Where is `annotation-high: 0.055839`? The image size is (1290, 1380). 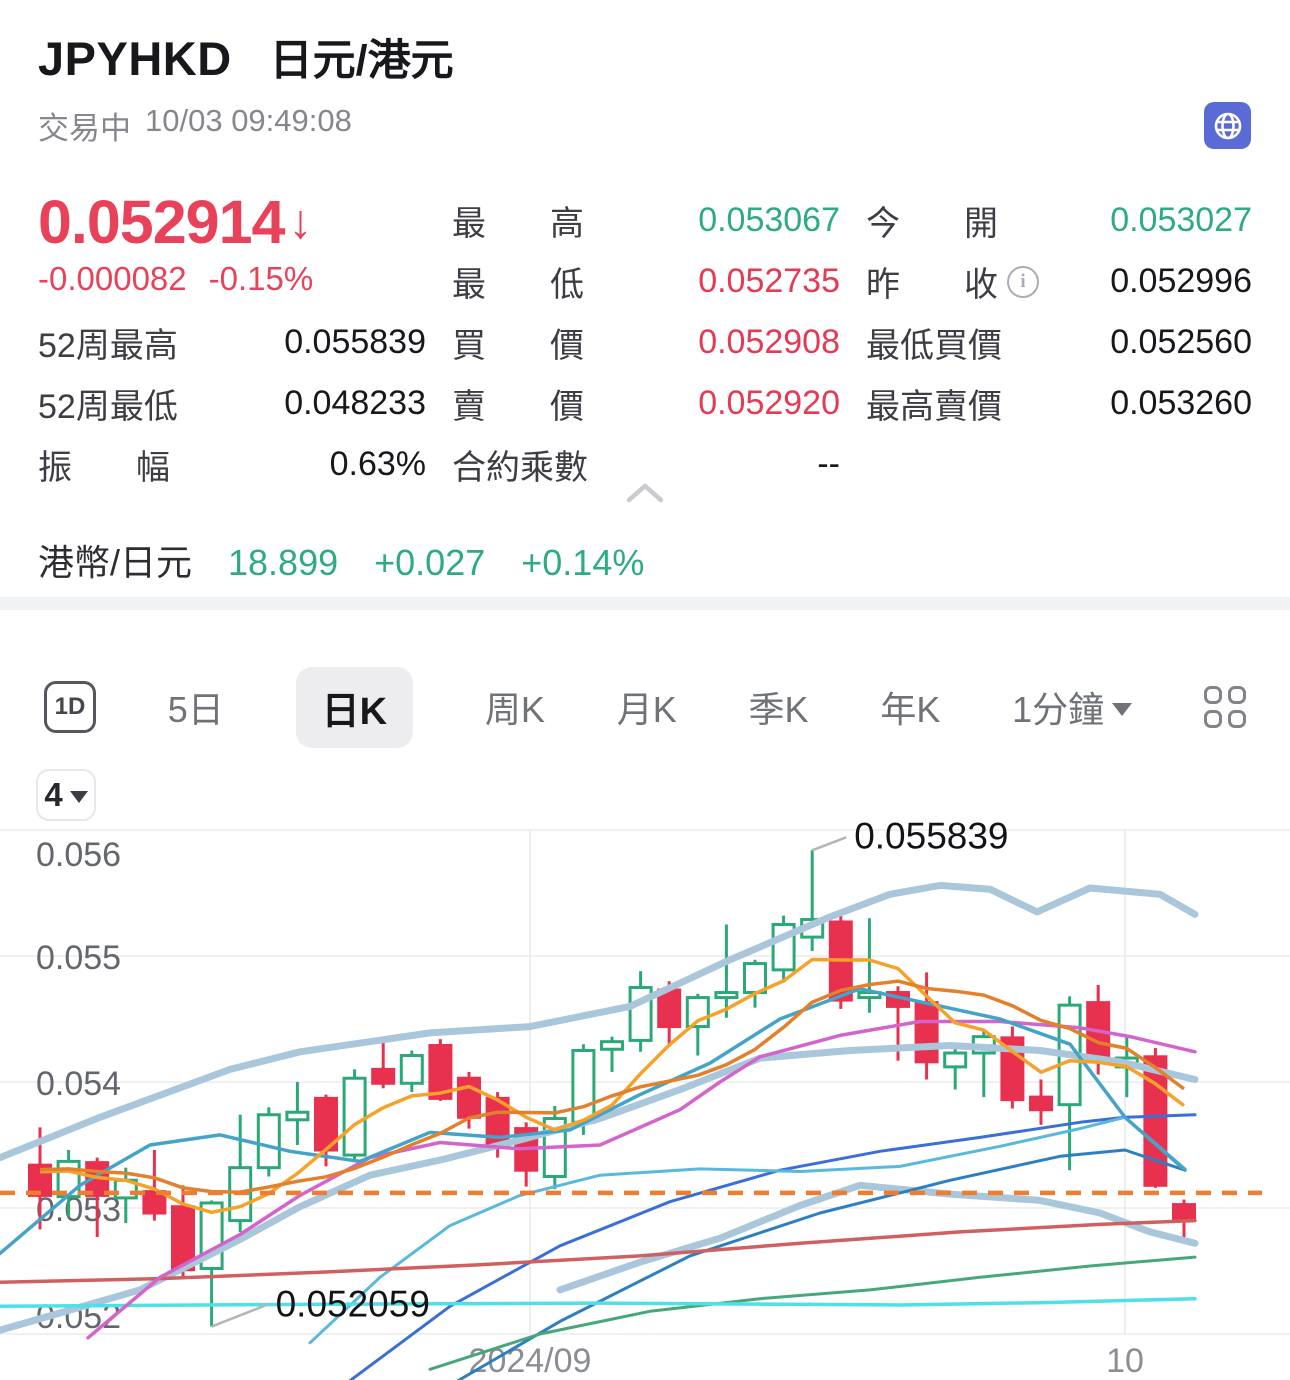
annotation-high: 0.055839 is located at coordinates (931, 838).